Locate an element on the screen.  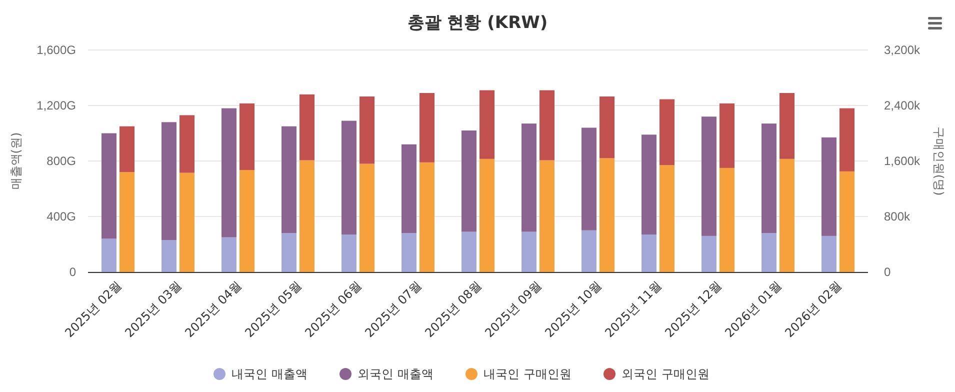
legend-label: 내국인 구매인원 is located at coordinates (528, 374).